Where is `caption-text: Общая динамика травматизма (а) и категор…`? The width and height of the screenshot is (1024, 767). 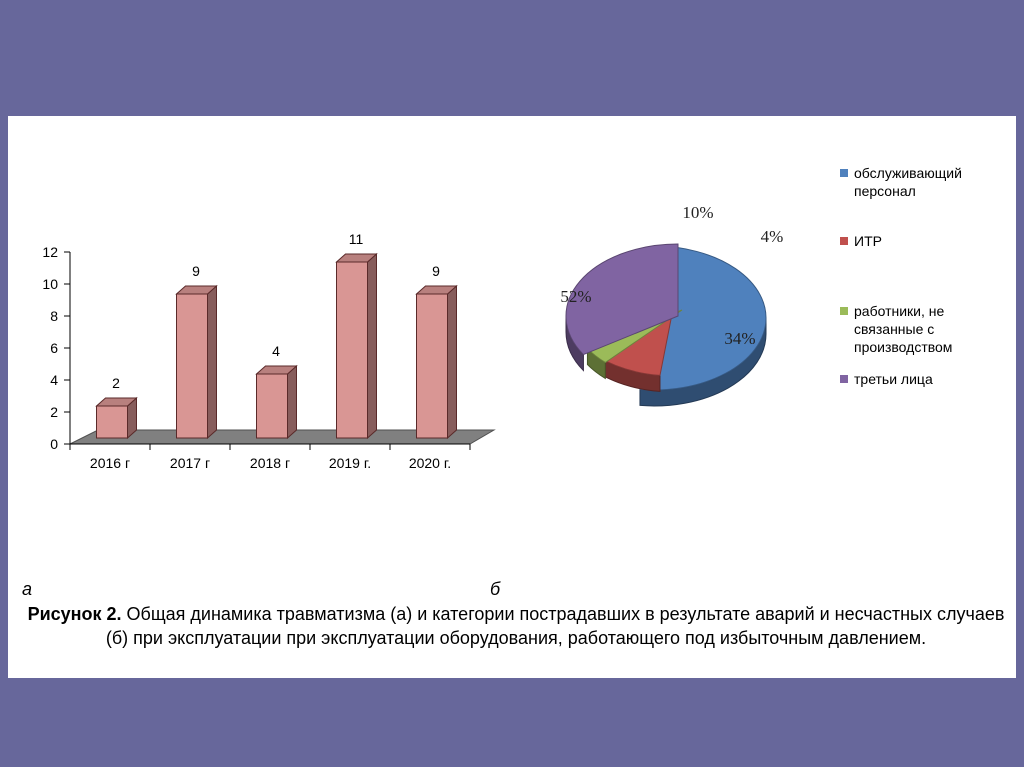
caption-text: Общая динамика травматизма (а) и категор… is located at coordinates (555, 626).